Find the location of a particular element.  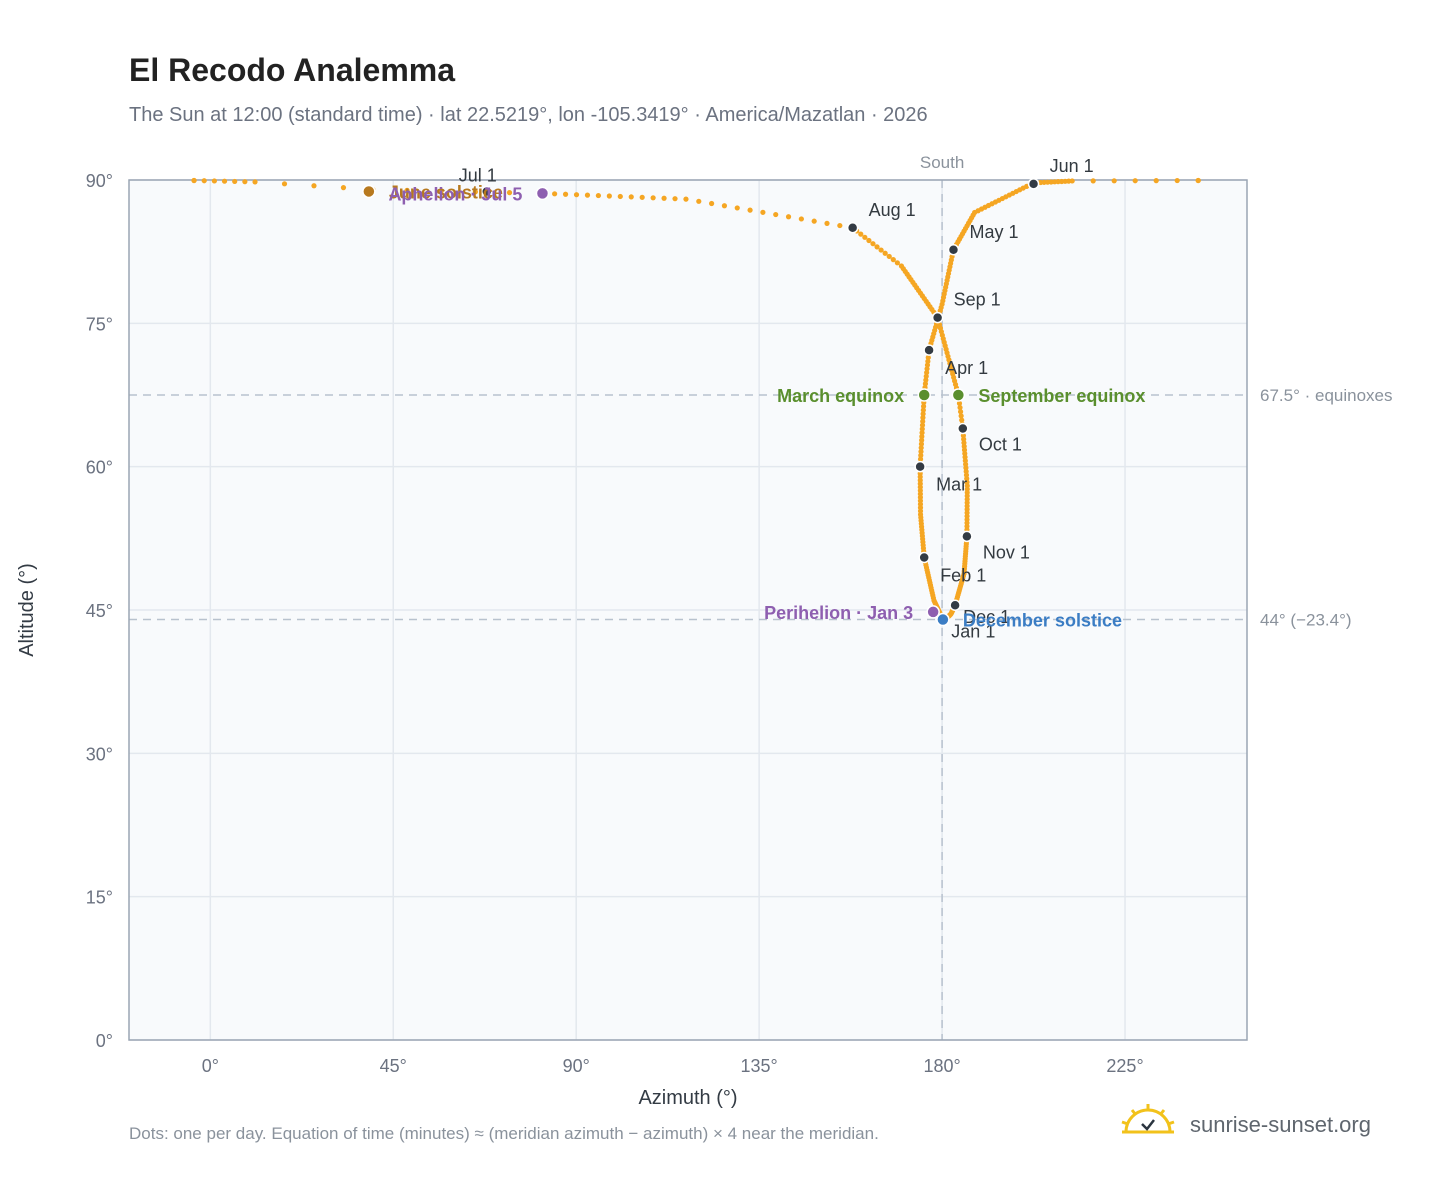

month-marker-label: Mar 1 is located at coordinates (959, 485).